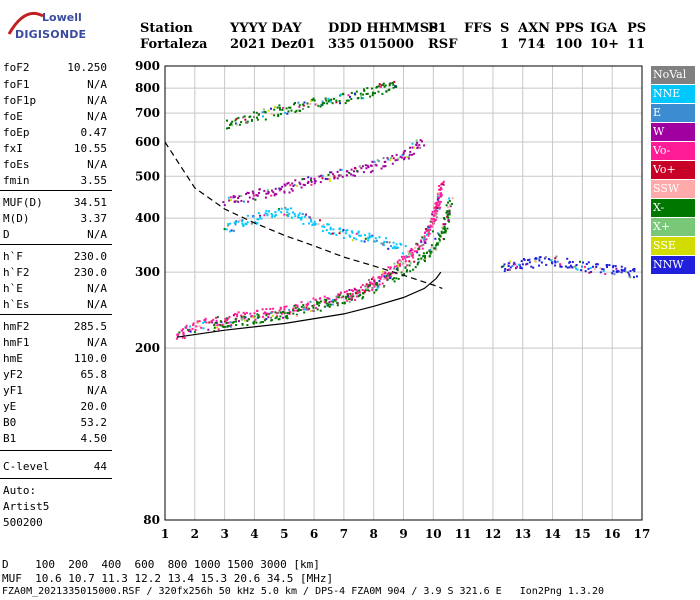 The image size is (700, 600). Describe the element at coordinates (532, 44) in the screenshot. I see `header-value-axn: 714` at that location.